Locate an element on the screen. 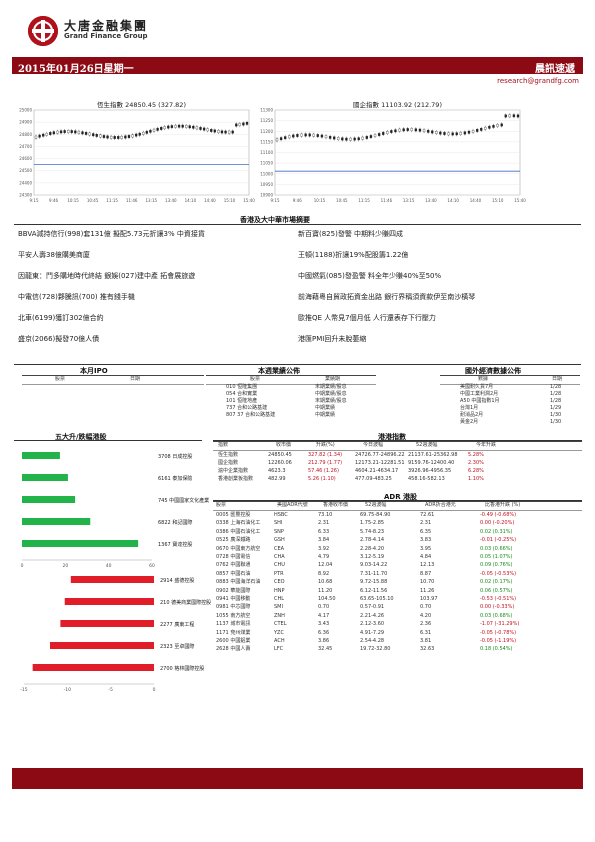 The width and height of the screenshot is (595, 842). x-tick-label: 10:45 is located at coordinates (342, 200).